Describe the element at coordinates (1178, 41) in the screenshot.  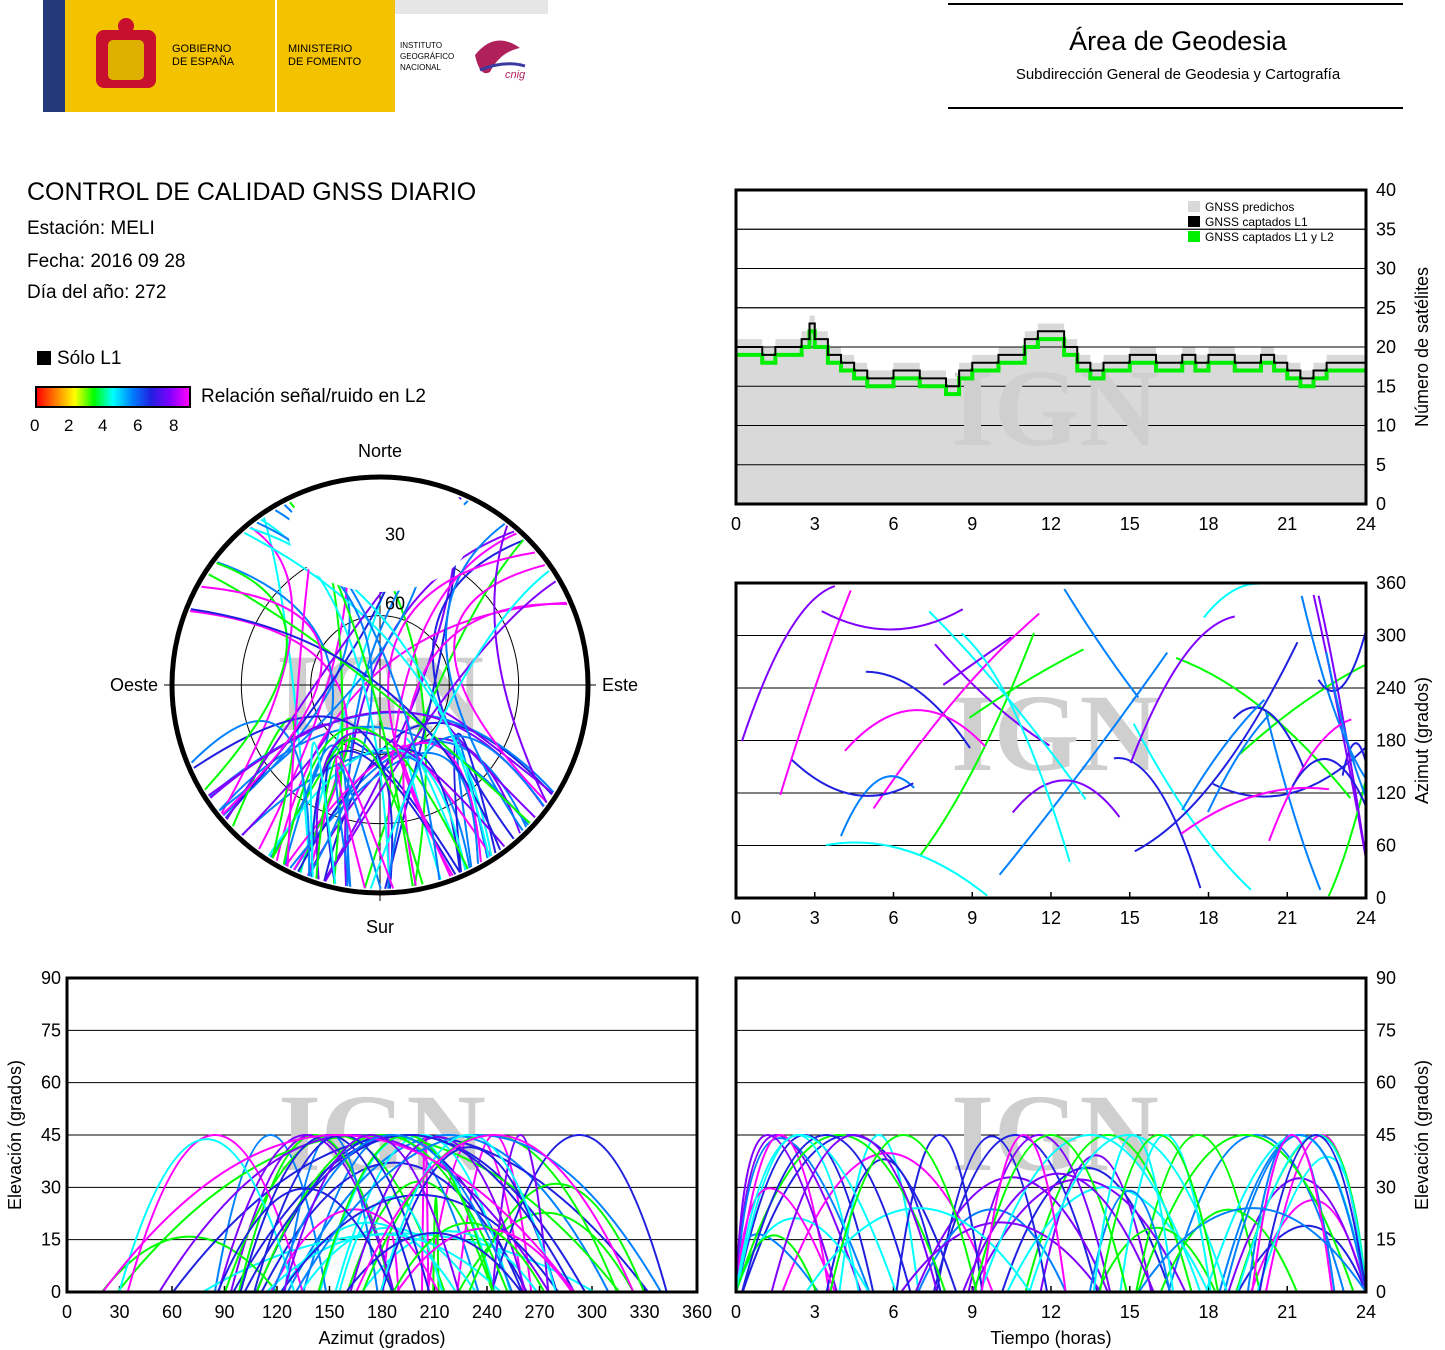
I see `area-title: Área de Geodesia` at that location.